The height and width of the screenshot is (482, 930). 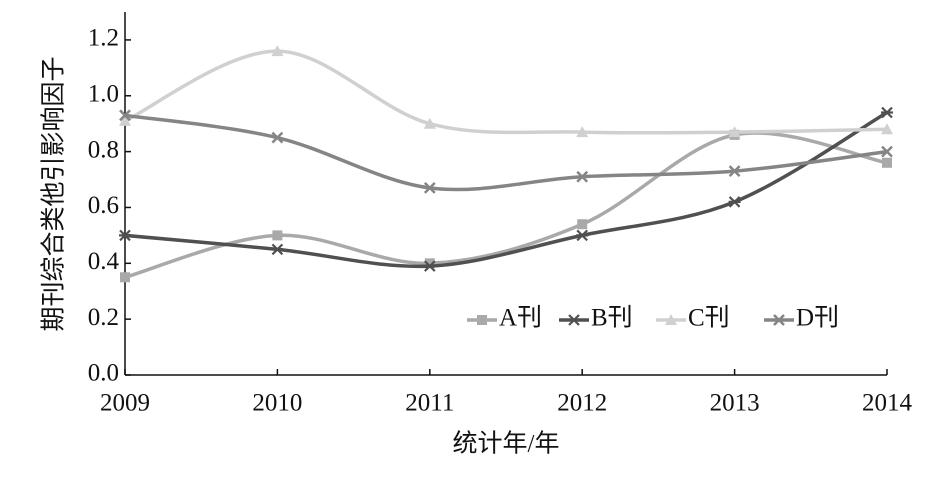 I want to click on x-tick-label: 2009, so click(x=125, y=403).